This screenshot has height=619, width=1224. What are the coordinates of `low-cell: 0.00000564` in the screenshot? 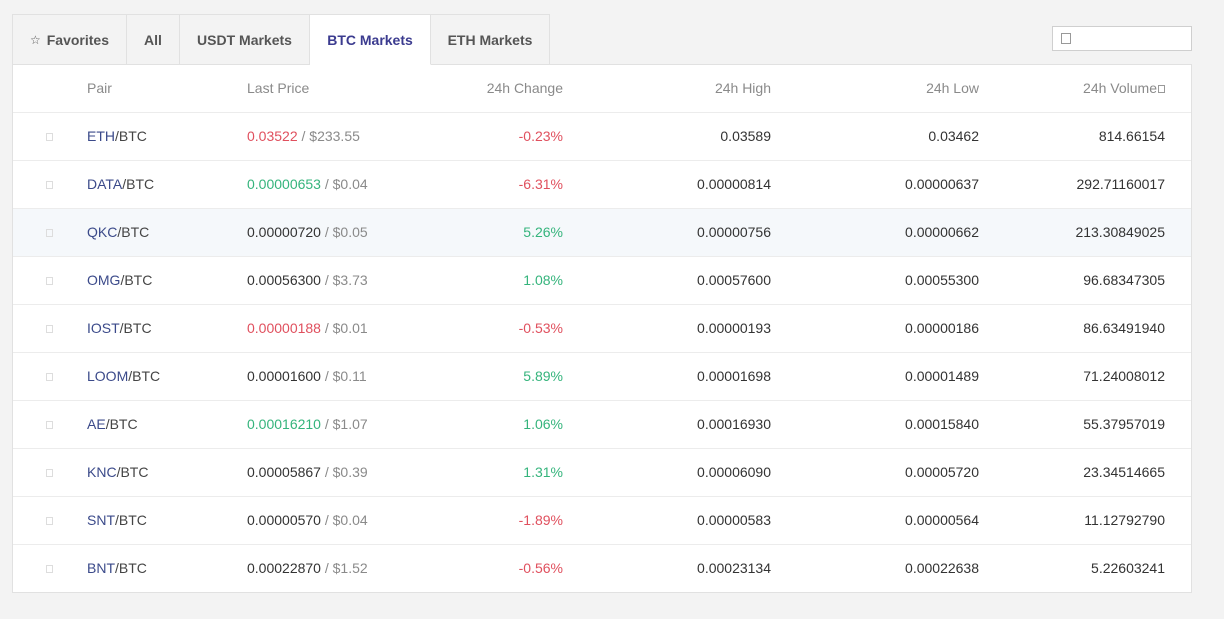 It's located at (942, 520).